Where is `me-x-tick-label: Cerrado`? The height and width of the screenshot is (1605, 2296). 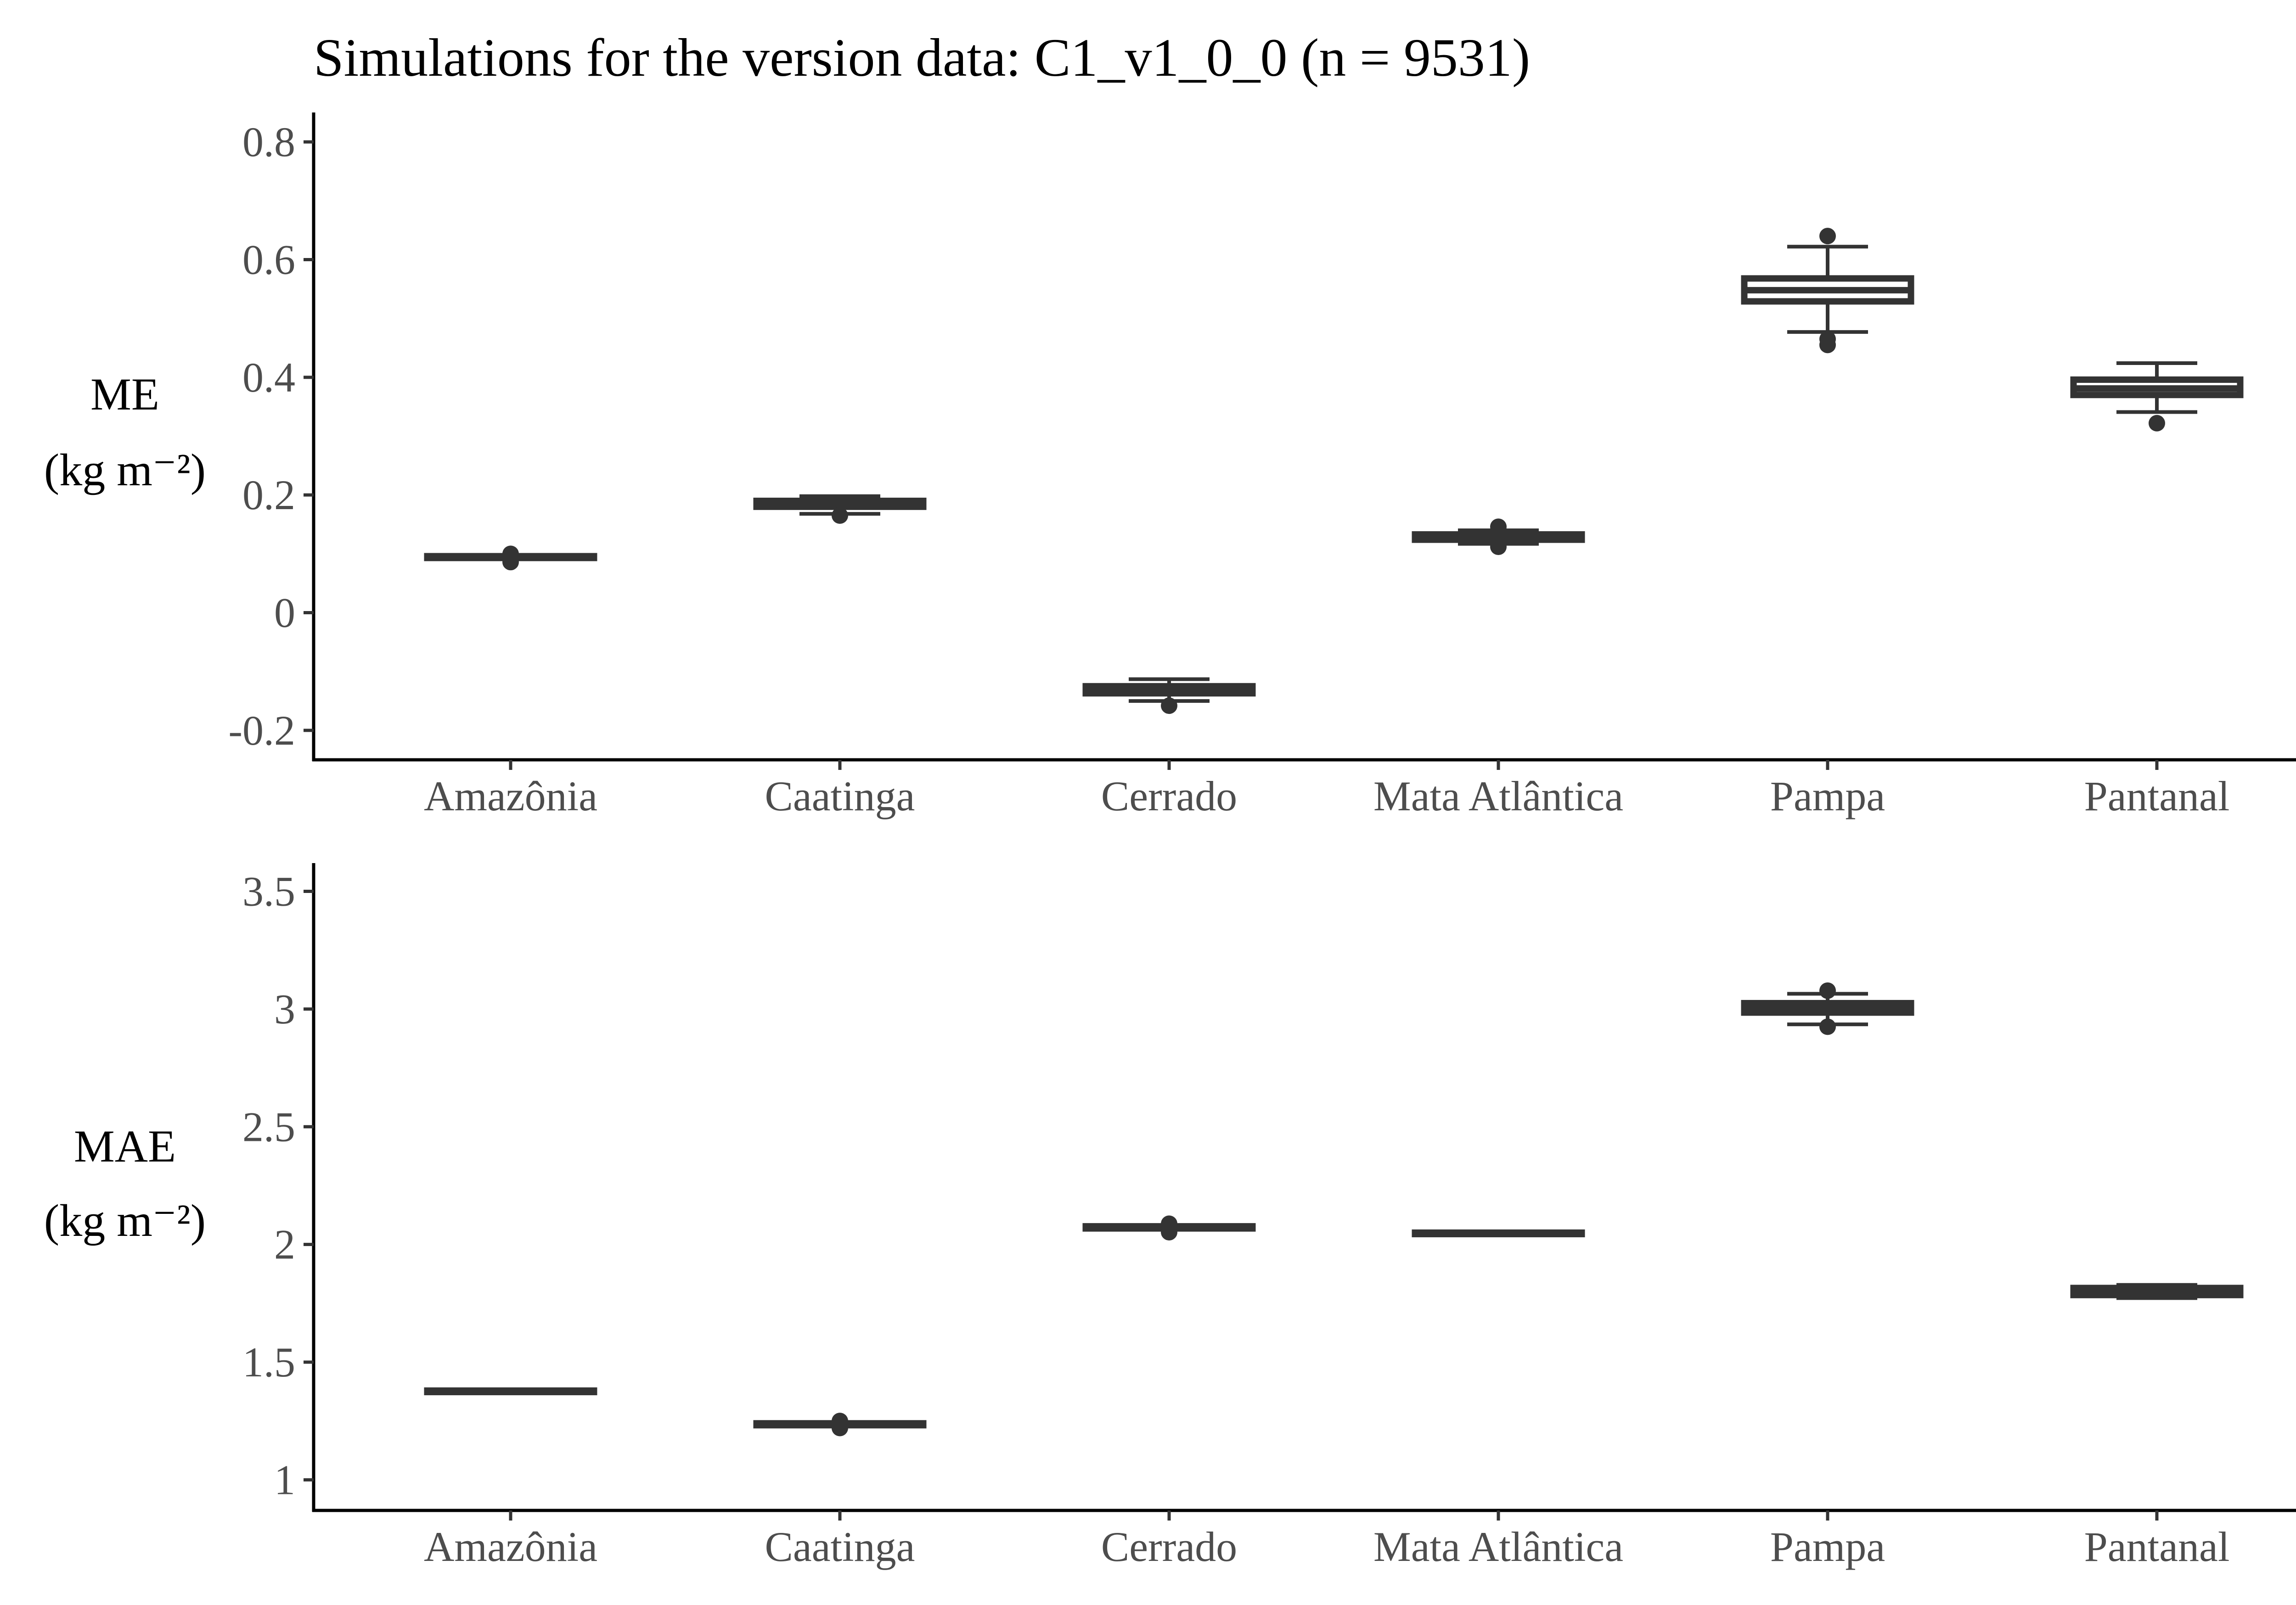 me-x-tick-label: Cerrado is located at coordinates (1169, 796).